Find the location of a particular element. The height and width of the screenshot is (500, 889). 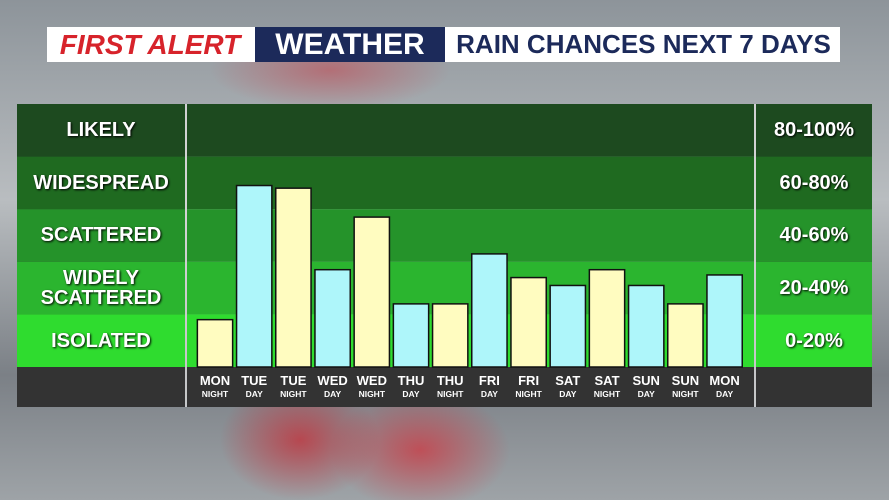

band-range: 80-100% is located at coordinates (814, 130).